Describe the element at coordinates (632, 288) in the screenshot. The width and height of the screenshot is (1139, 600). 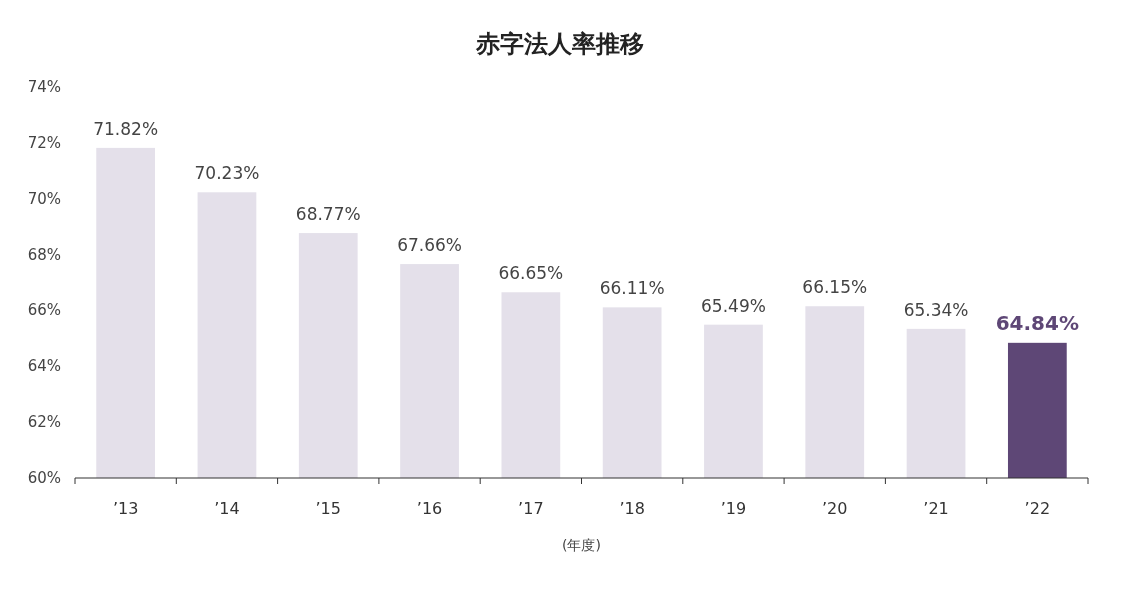
I see `data-label: 66.11%` at that location.